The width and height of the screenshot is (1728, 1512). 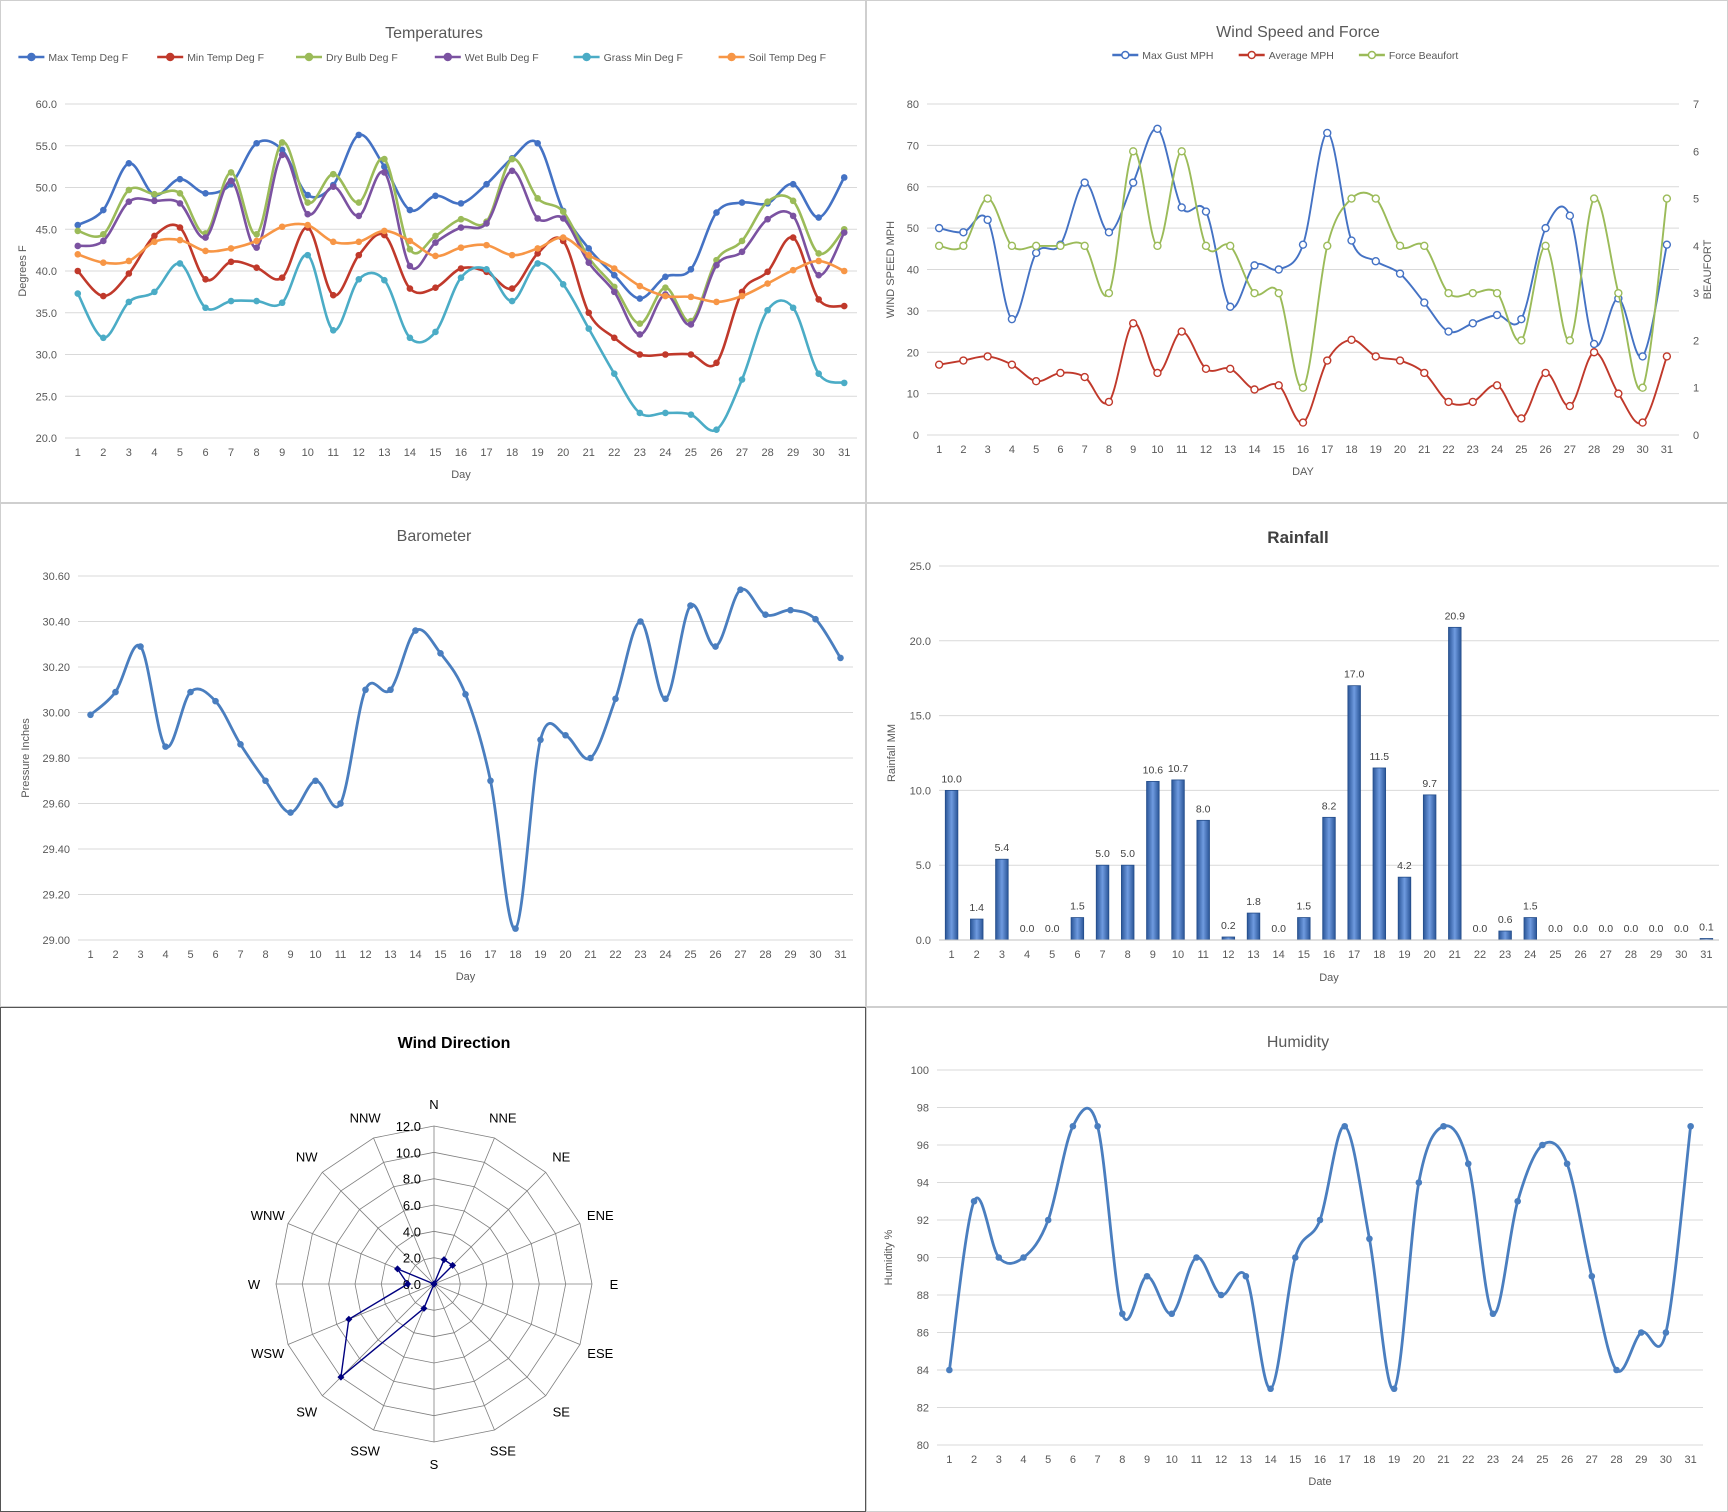 What do you see at coordinates (913, 271) in the screenshot?
I see `y-tick-label: 40` at bounding box center [913, 271].